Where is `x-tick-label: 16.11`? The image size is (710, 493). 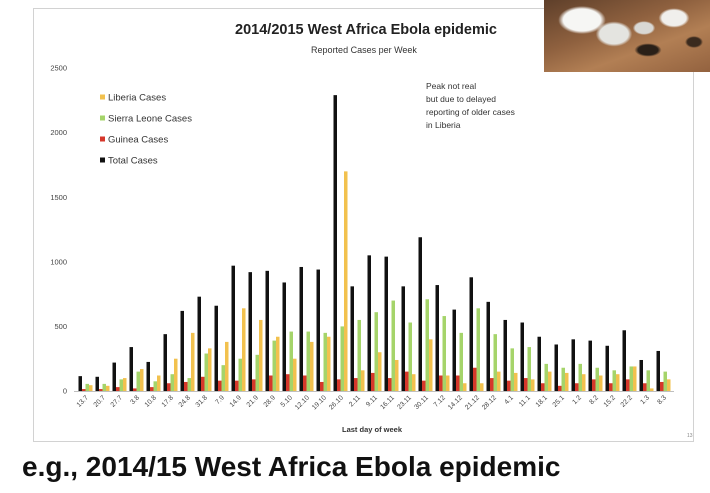
x-tick-label: 16.11 is located at coordinates (387, 402).